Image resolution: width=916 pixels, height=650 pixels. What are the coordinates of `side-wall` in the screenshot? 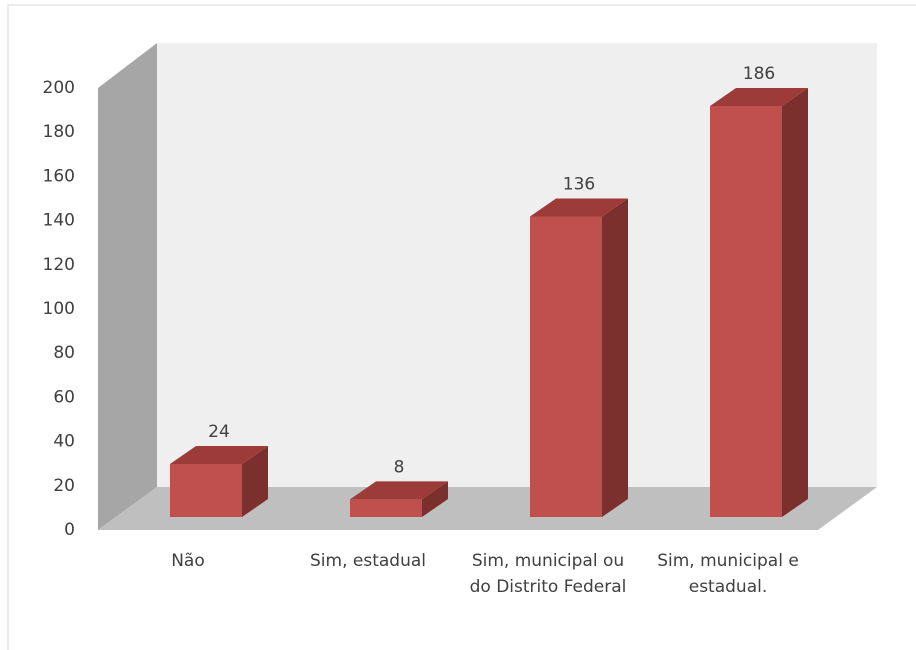 It's located at (127, 286).